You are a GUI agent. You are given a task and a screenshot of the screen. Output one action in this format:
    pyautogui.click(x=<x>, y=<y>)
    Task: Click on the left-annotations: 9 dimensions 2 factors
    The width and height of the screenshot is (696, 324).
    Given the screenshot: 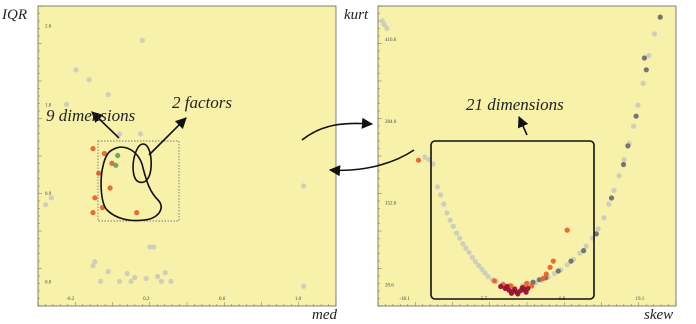 What is the action you would take?
    pyautogui.click(x=139, y=157)
    